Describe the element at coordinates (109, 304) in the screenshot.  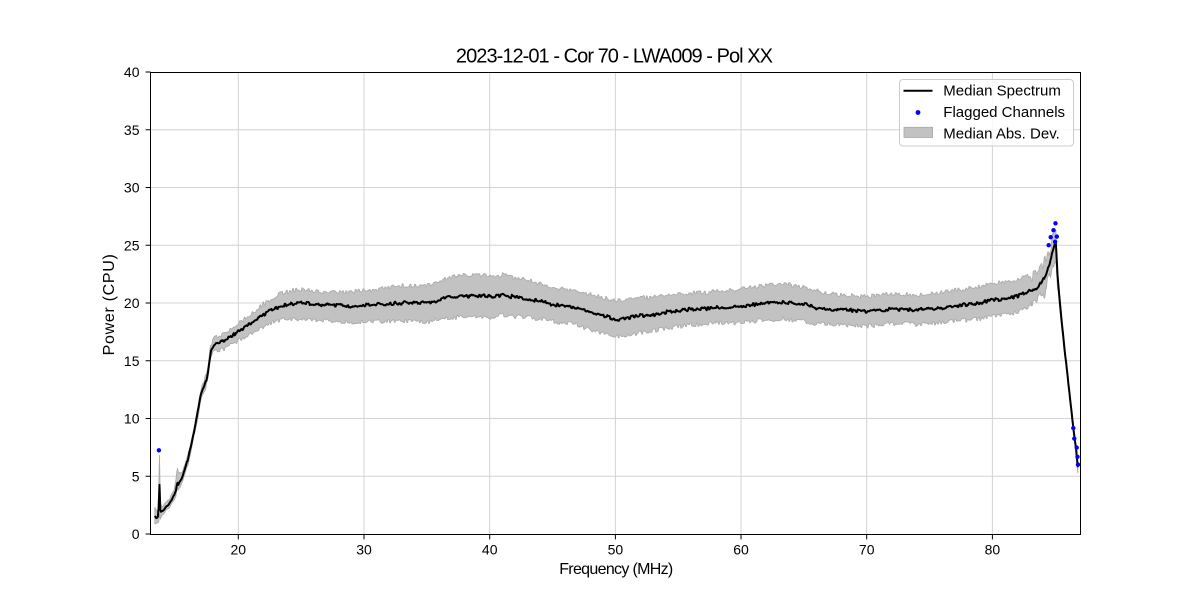
I see `svg-text: Power (CPU)` at that location.